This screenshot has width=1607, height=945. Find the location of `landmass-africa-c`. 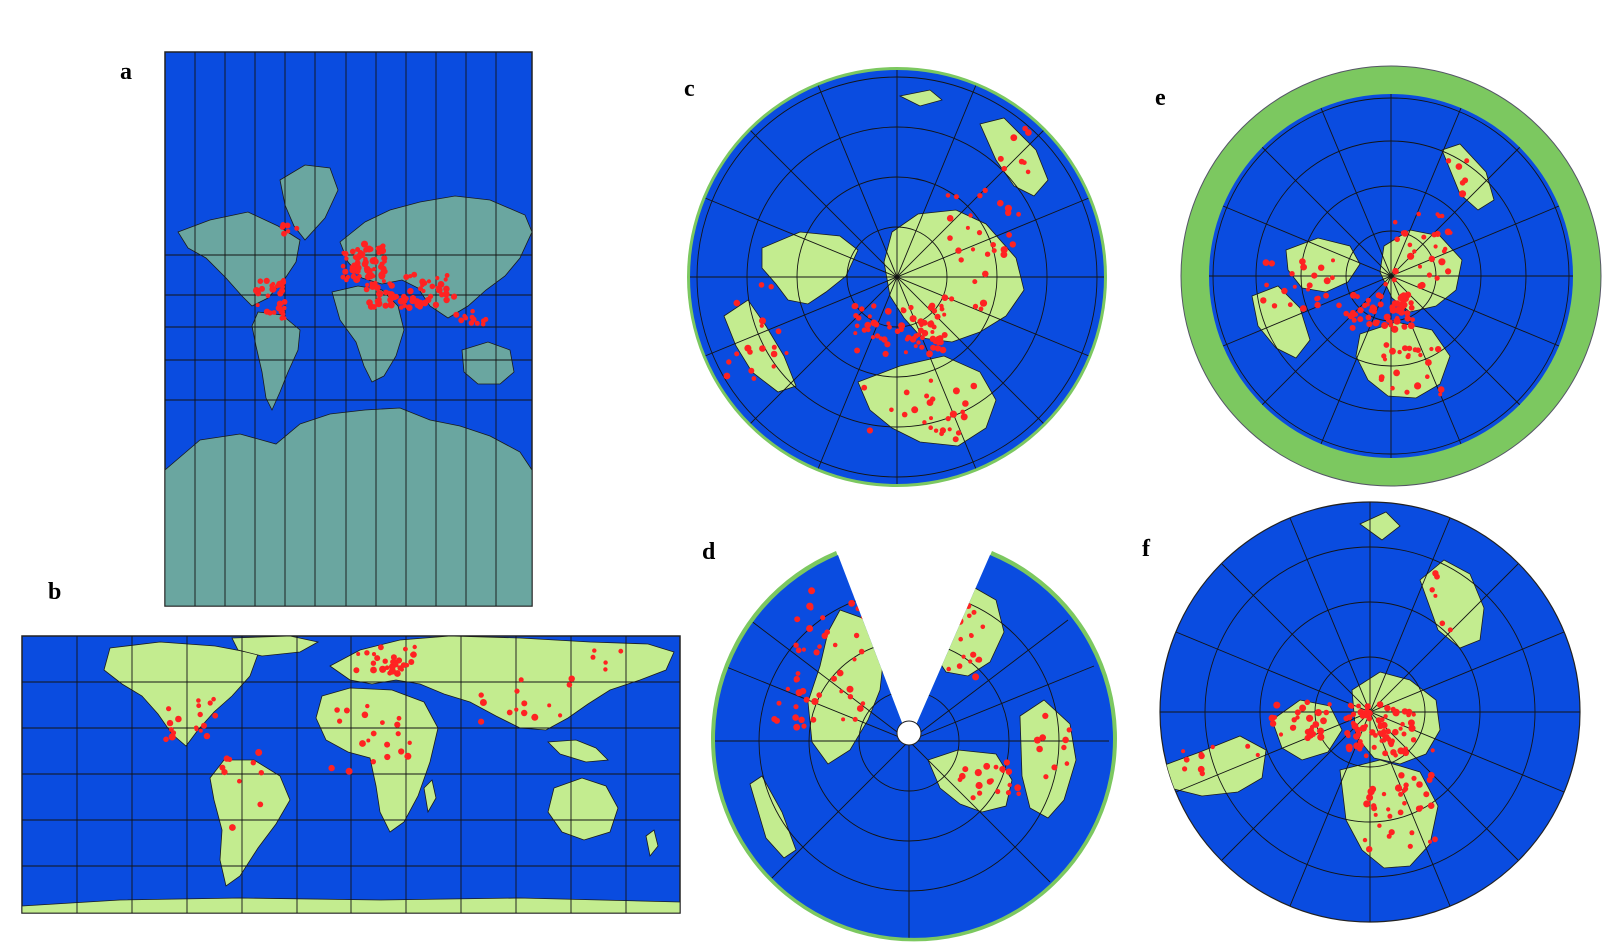

landmass-africa-c is located at coordinates (927, 401).